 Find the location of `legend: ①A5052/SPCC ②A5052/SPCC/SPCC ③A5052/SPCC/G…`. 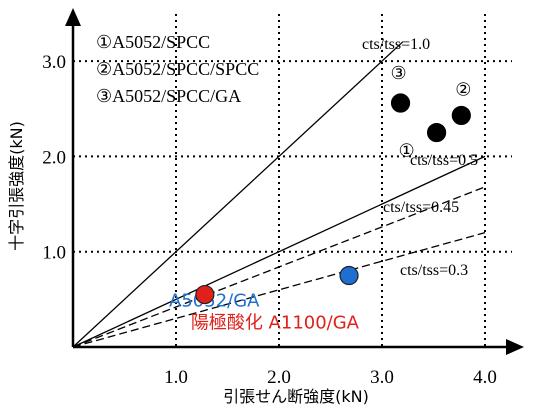

legend: ①A5052/SPCC ②A5052/SPCC/SPCC ③A5052/SPCC/G… is located at coordinates (177, 69).